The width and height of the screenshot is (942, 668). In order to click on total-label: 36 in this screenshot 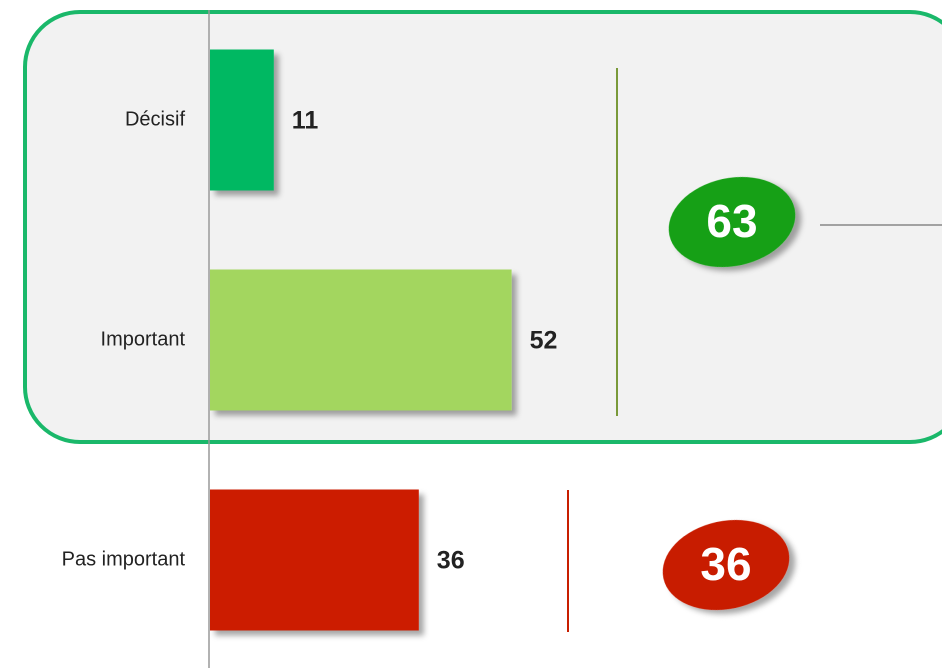, I will do `click(725, 564)`.